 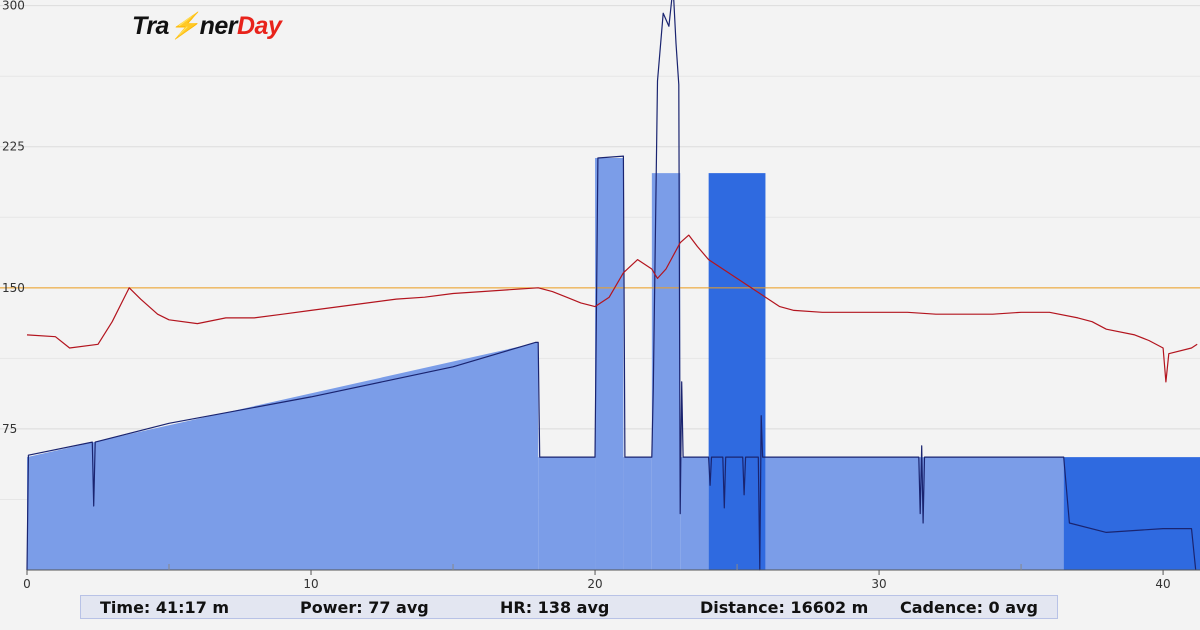 I want to click on x-tick-label: 40, so click(x=1162, y=584).